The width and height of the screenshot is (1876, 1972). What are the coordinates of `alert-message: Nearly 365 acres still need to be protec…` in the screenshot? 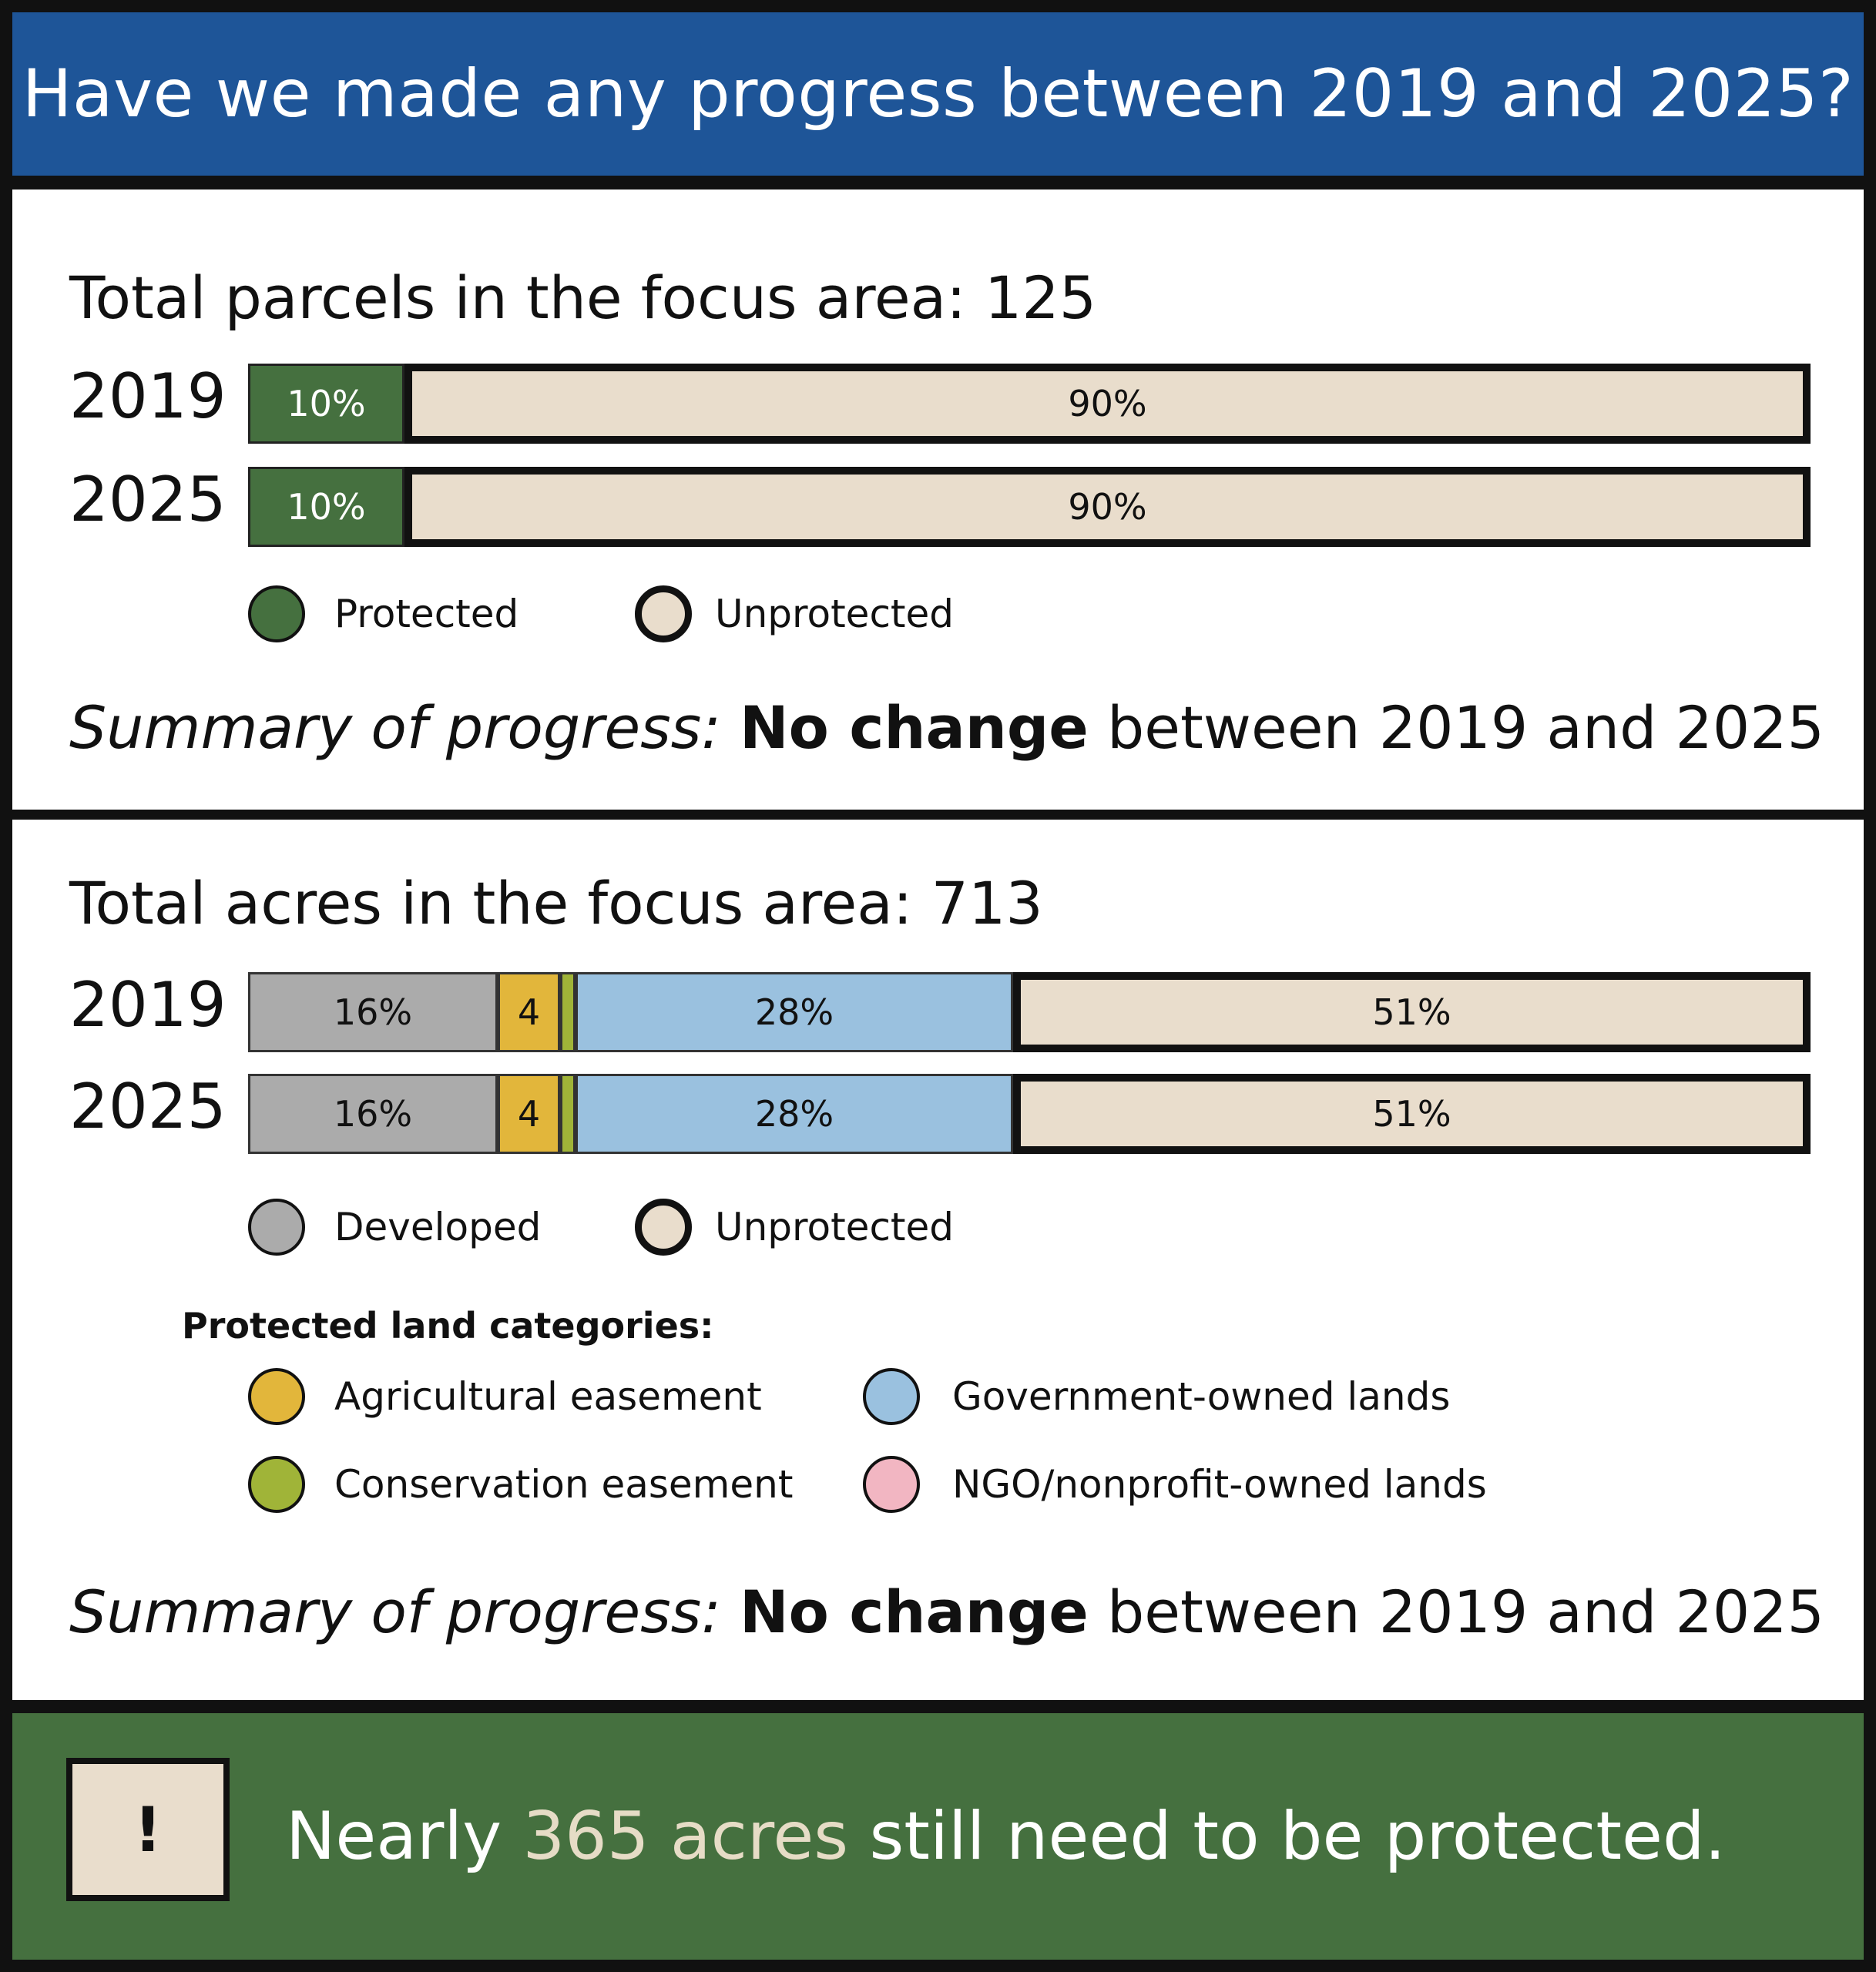 It's located at (1006, 1836).